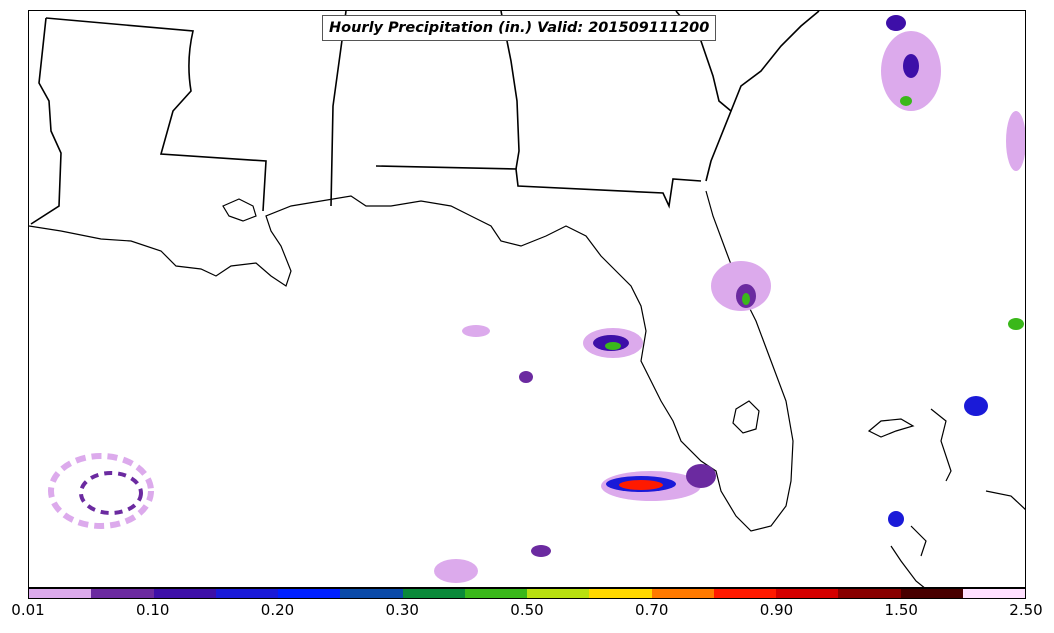 The width and height of the screenshot is (1054, 633). Describe the element at coordinates (527, 610) in the screenshot. I see `colorbar-tick-label: 0.50` at that location.